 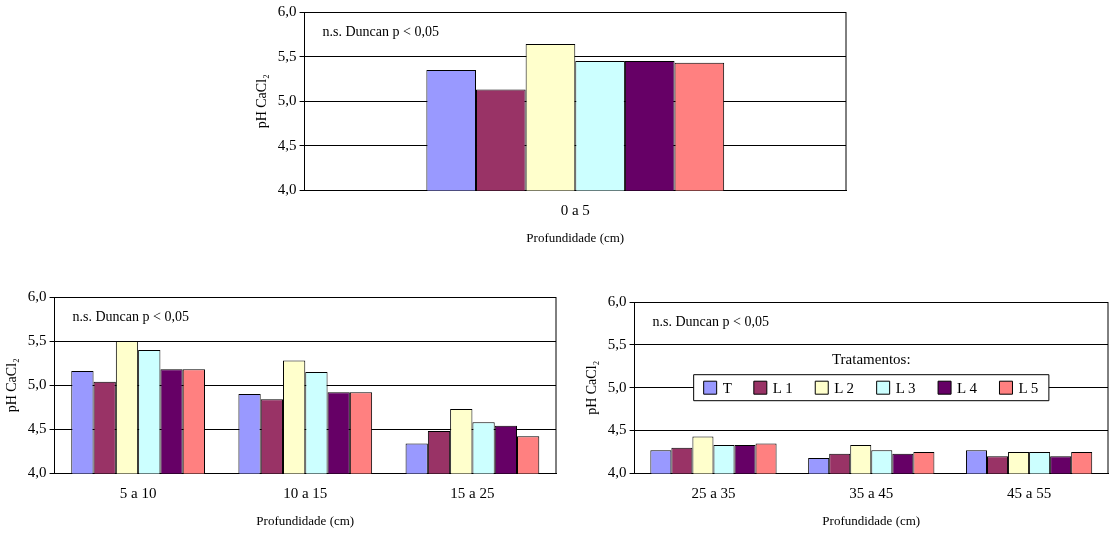 I want to click on x-tick-label: 5 a 10, so click(x=138, y=493).